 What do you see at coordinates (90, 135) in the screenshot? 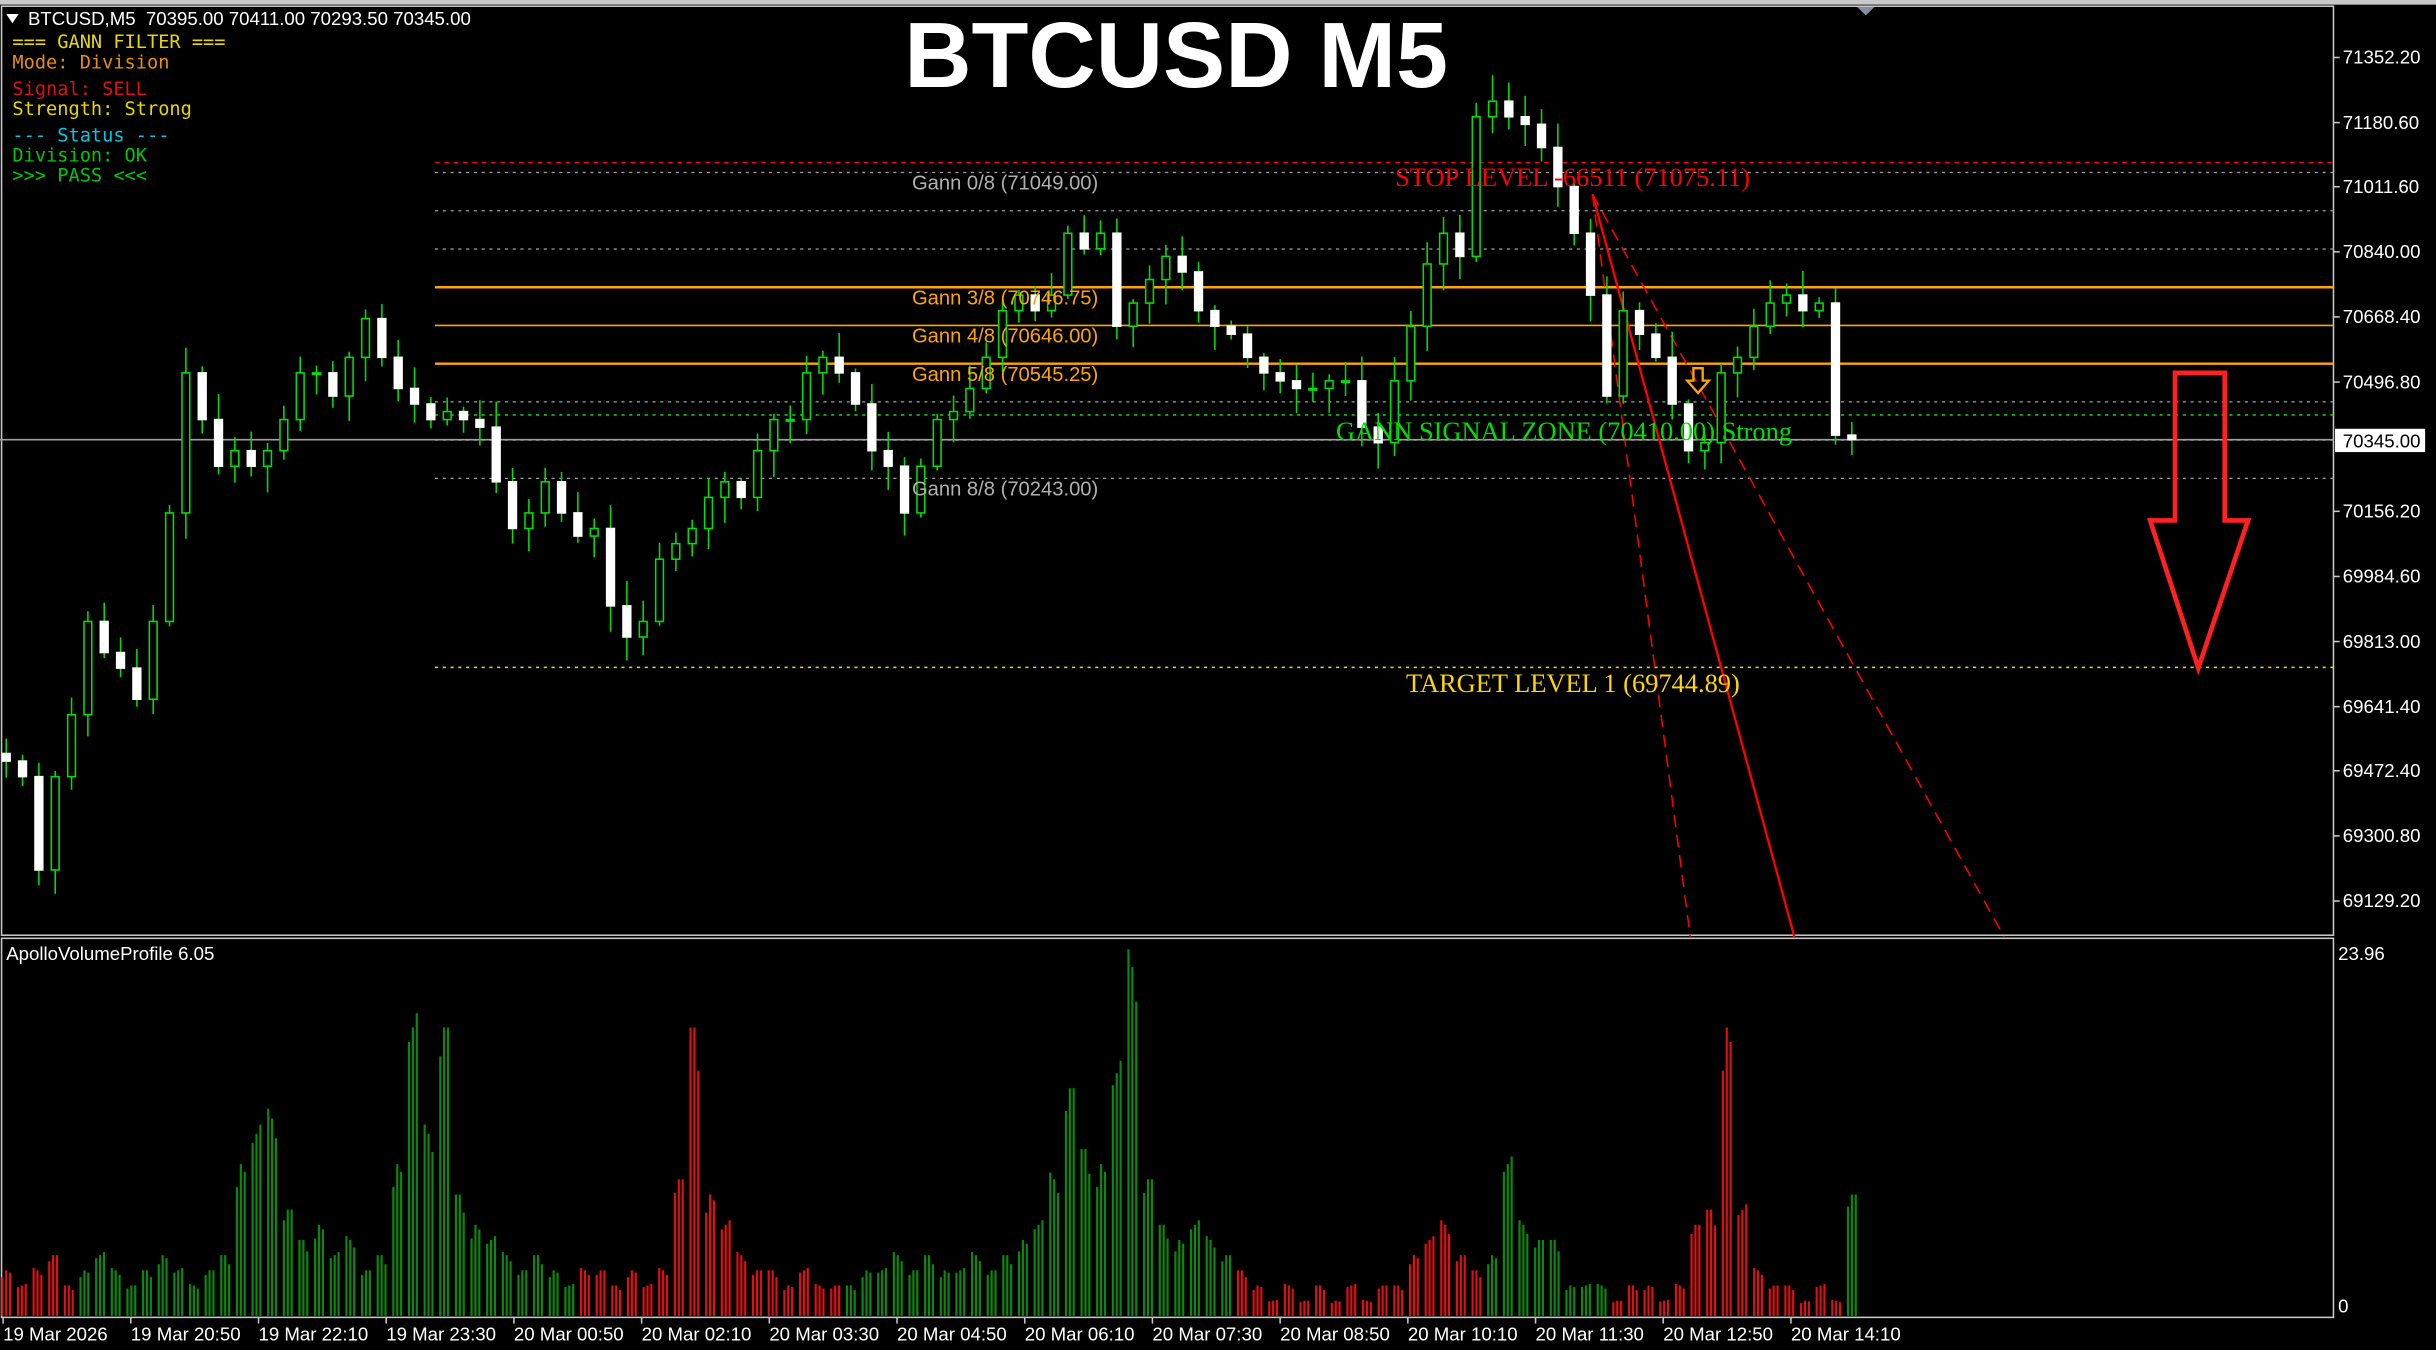
I see `status-title: --- Status ---` at bounding box center [90, 135].